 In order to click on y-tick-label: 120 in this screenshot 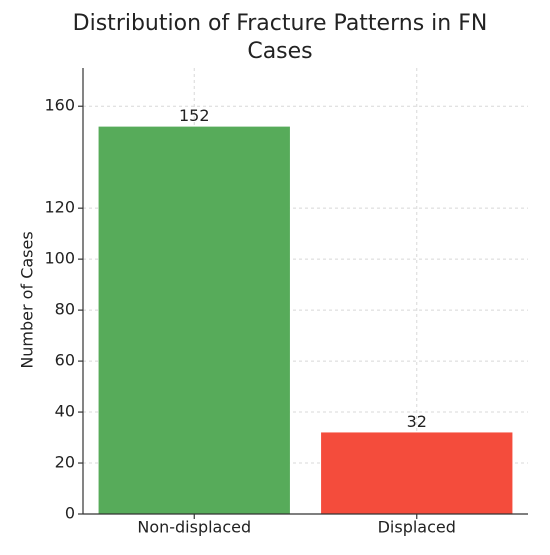, I will do `click(59, 207)`.